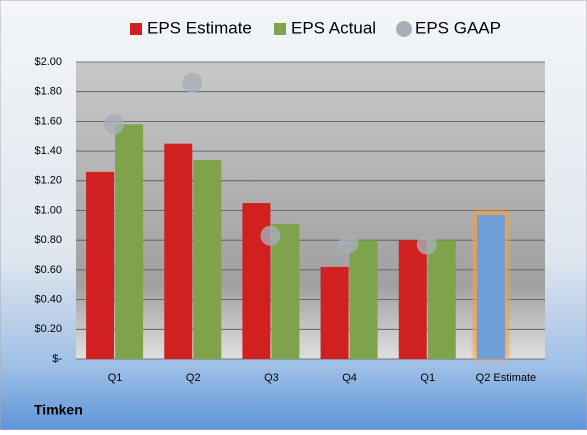  What do you see at coordinates (48, 181) in the screenshot?
I see `y-tick-label: $1.20` at bounding box center [48, 181].